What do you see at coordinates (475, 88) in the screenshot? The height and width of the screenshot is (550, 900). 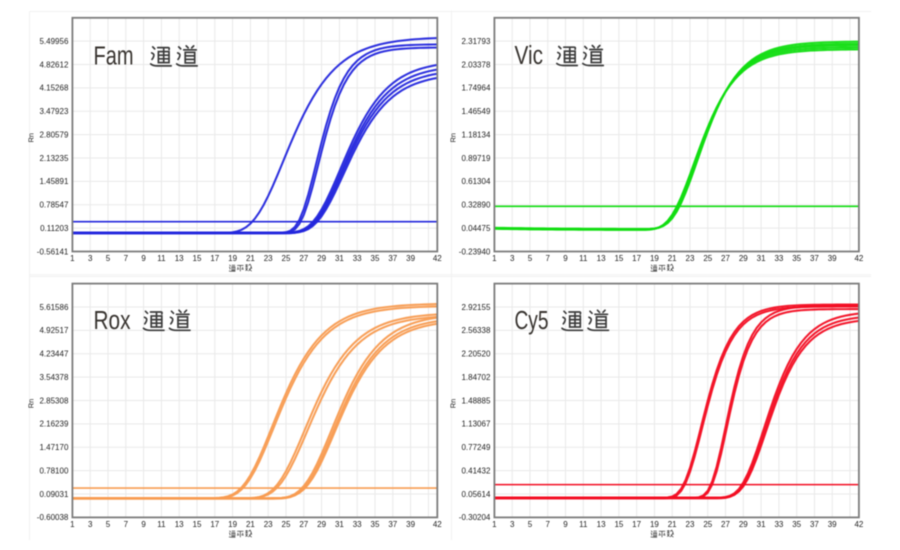 I see `svg-text: 1.74964` at bounding box center [475, 88].